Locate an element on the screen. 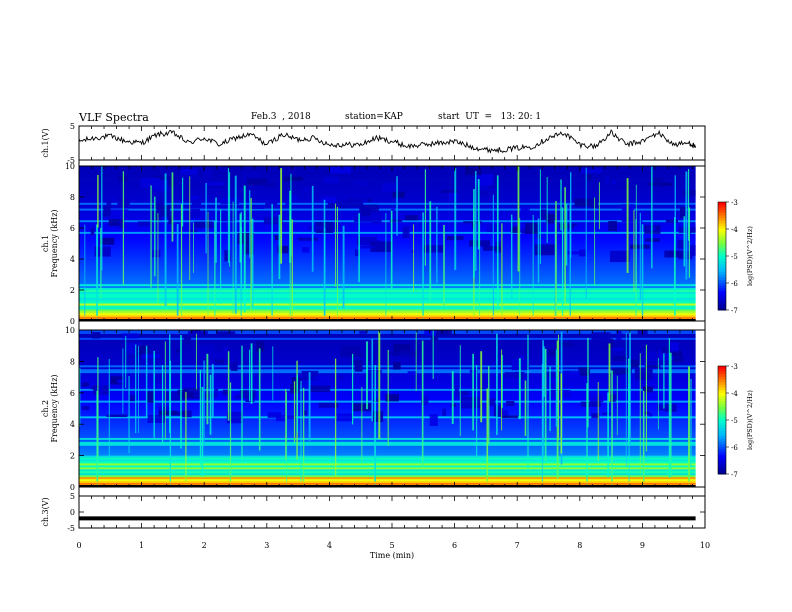 Image resolution: width=792 pixels, height=612 pixels. ch2-colorbar-tick-label: -3 is located at coordinates (734, 367).